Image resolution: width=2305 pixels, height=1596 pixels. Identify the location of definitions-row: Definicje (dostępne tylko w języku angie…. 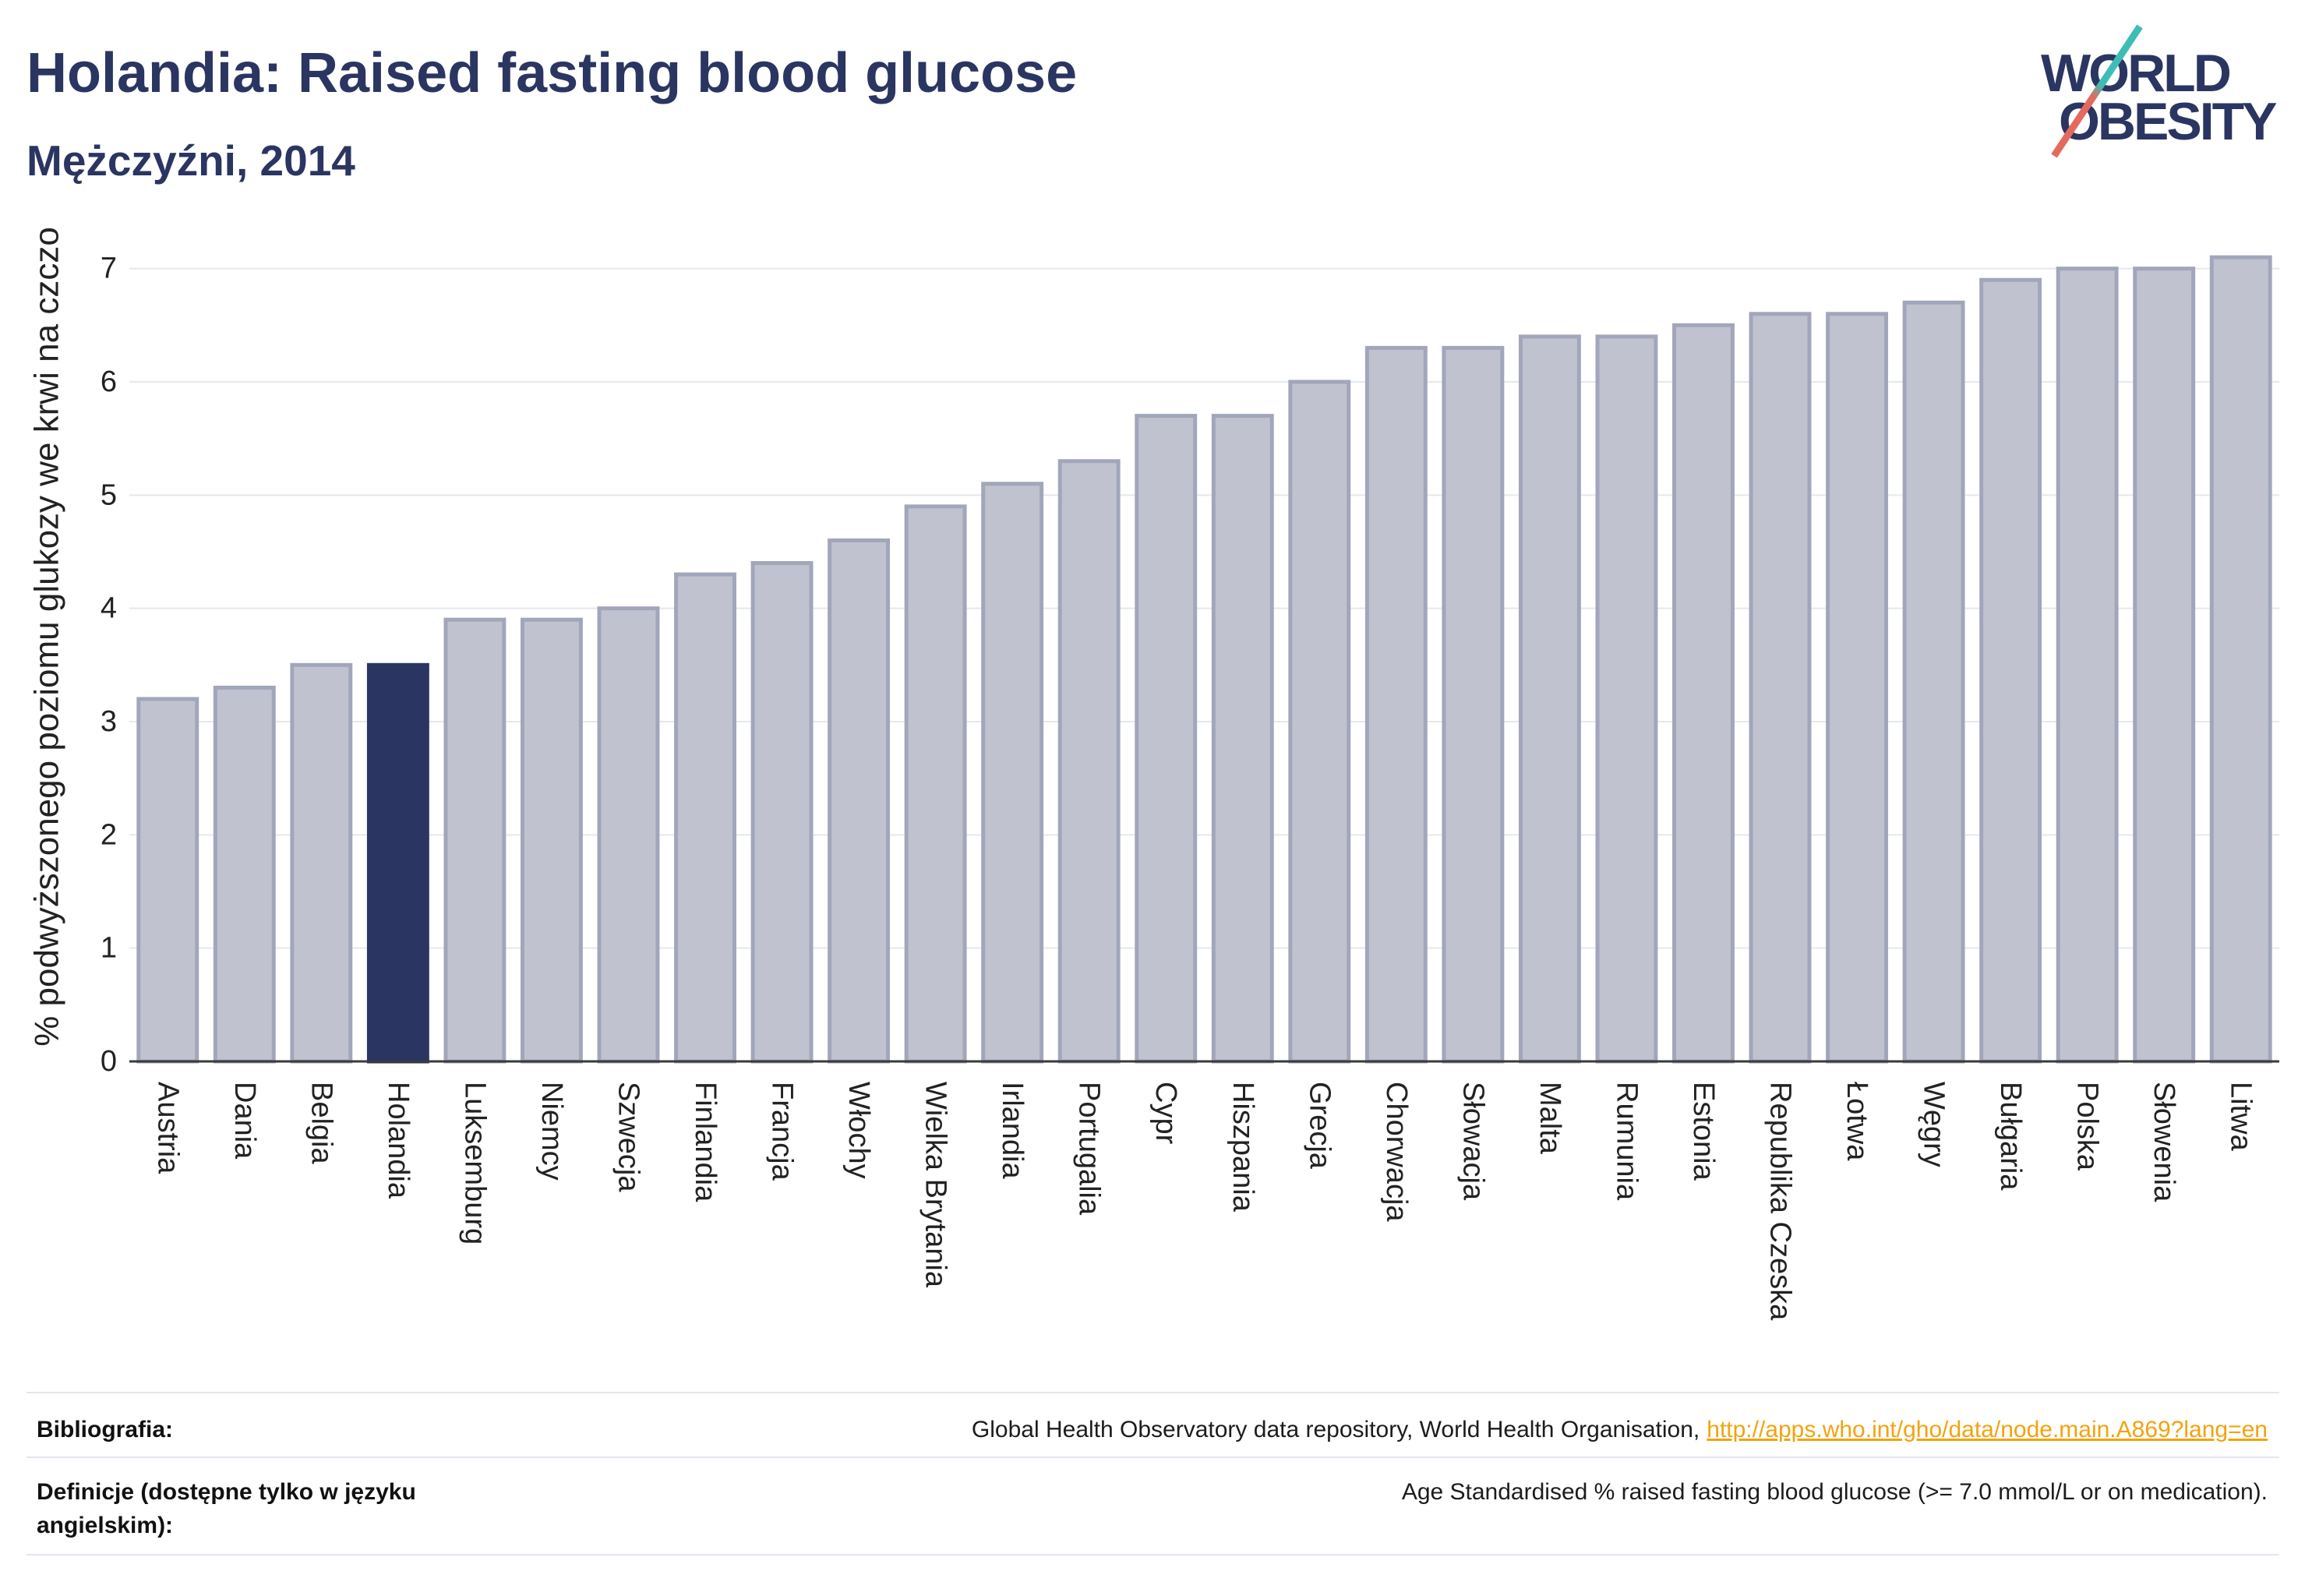
(1152, 1508).